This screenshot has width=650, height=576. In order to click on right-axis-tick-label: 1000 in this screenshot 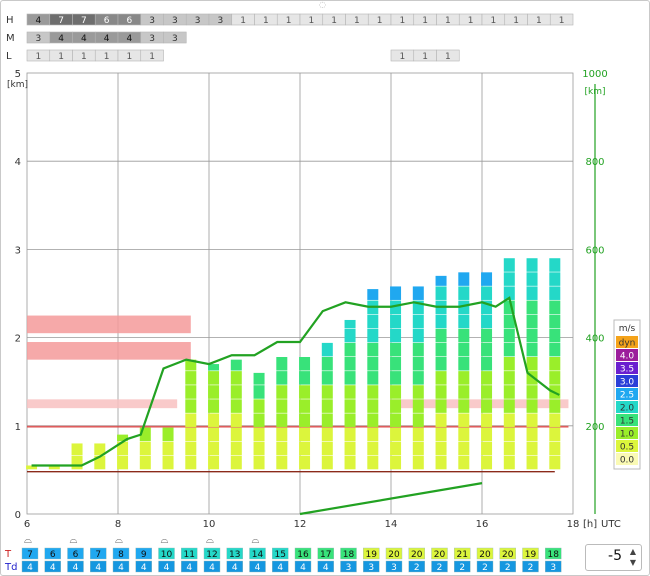, I will do `click(594, 74)`.